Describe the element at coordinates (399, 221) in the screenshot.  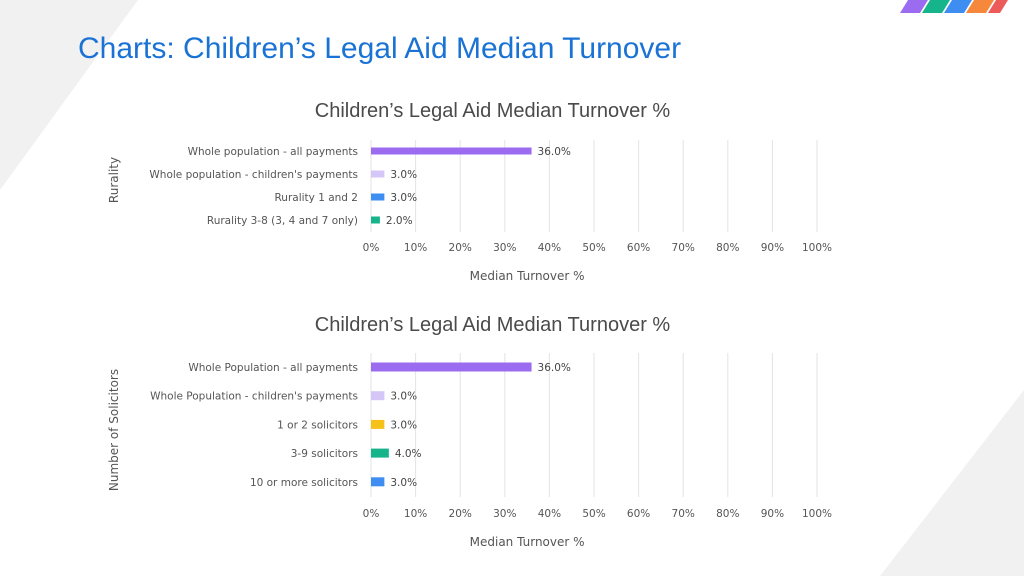
I see `data-label: 2.0%` at that location.